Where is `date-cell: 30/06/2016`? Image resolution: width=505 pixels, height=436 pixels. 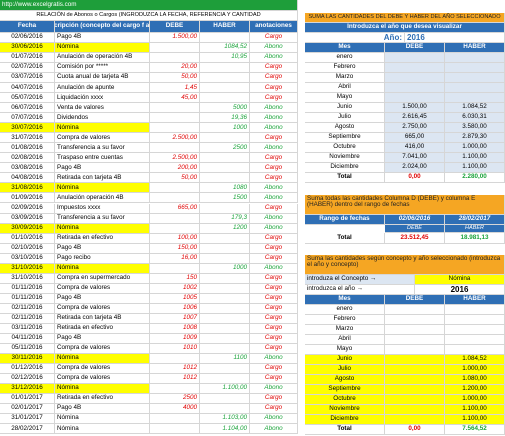
date-cell: 30/06/2016 is located at coordinates (27, 48).